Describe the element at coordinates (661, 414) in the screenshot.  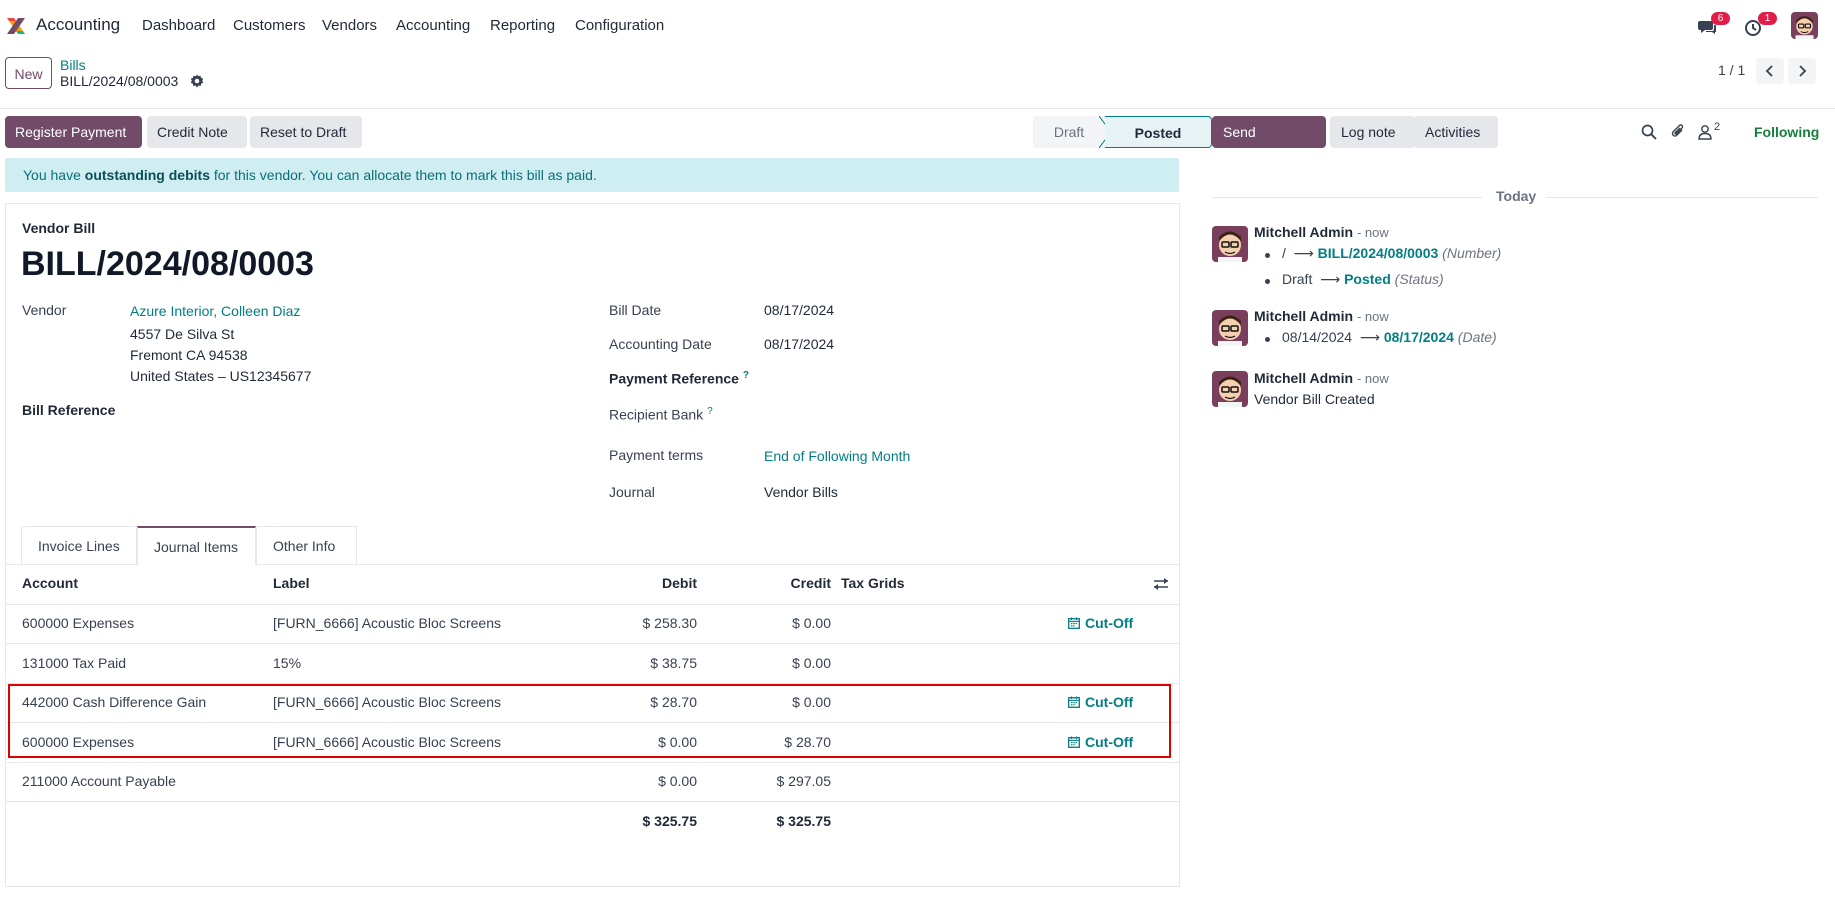
I see `recipient-bank-label: Recipient Bank ?` at that location.